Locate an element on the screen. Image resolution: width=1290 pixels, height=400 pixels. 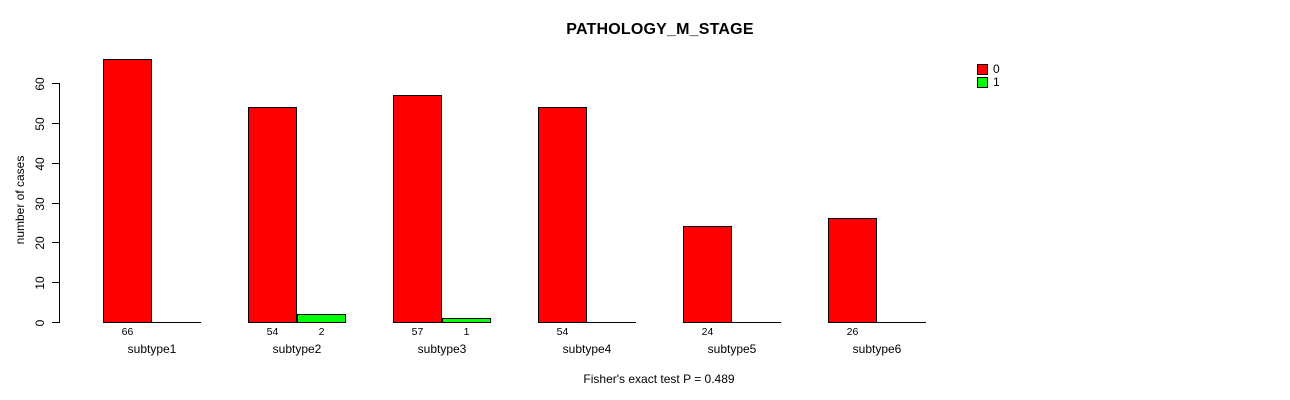
x-category-label: subtype2 is located at coordinates (297, 349).